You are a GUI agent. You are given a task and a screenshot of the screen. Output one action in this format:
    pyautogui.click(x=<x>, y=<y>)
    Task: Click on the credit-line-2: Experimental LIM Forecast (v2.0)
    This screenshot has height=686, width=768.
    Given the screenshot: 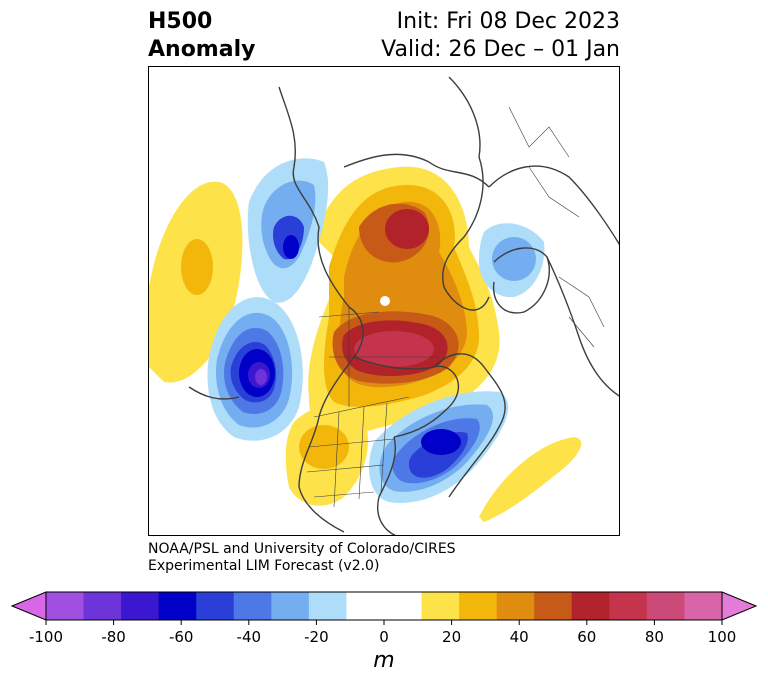 What is the action you would take?
    pyautogui.click(x=264, y=566)
    